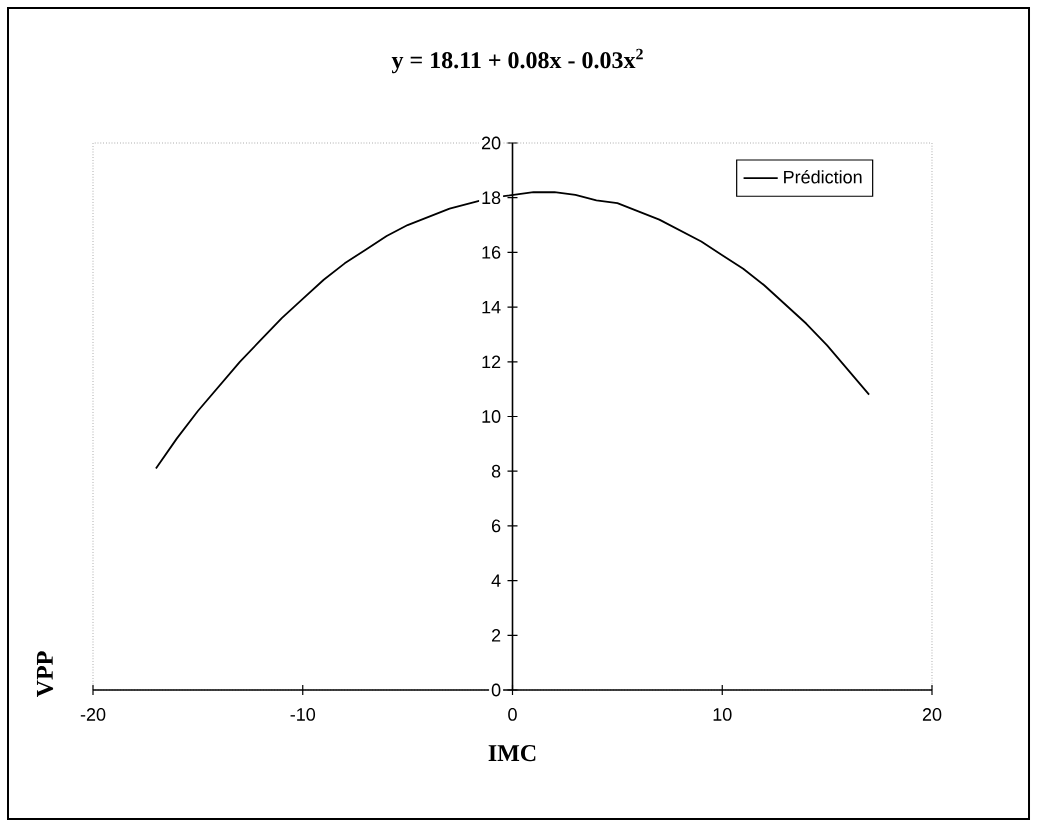 This screenshot has height=827, width=1037. What do you see at coordinates (512, 714) in the screenshot?
I see `x-tick-label: 0` at bounding box center [512, 714].